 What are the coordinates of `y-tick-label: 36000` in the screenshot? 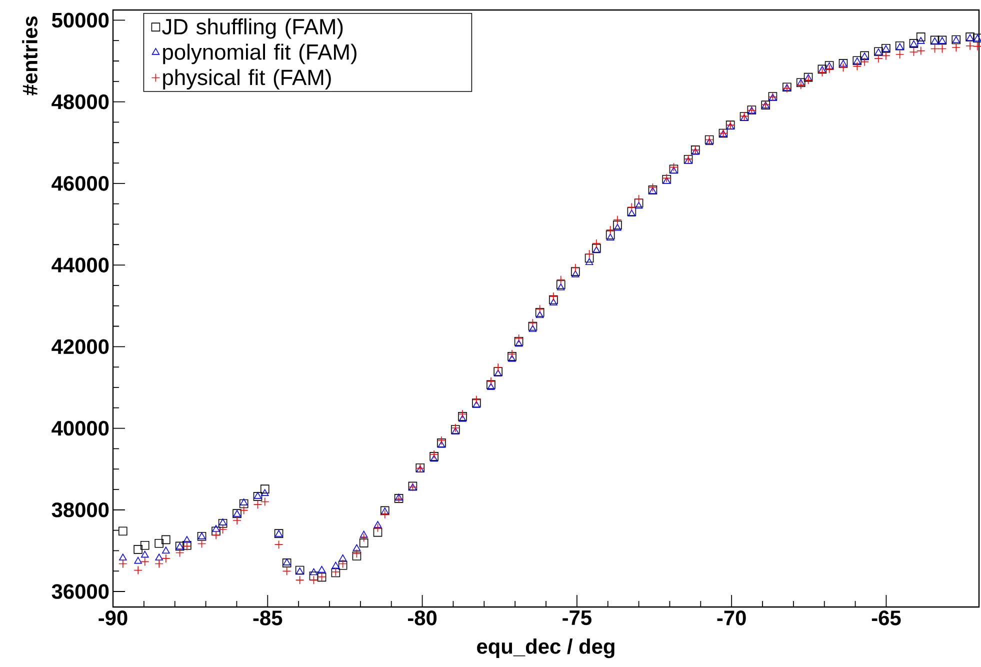 It's located at (80, 591).